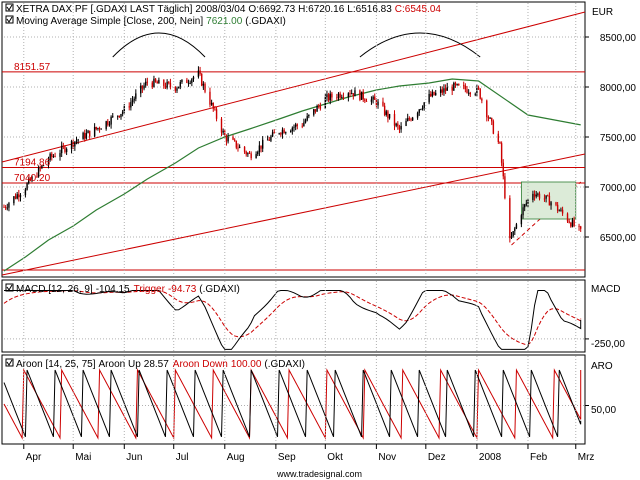  I want to click on aroon-down-label: Aroon Down, so click(200, 364).